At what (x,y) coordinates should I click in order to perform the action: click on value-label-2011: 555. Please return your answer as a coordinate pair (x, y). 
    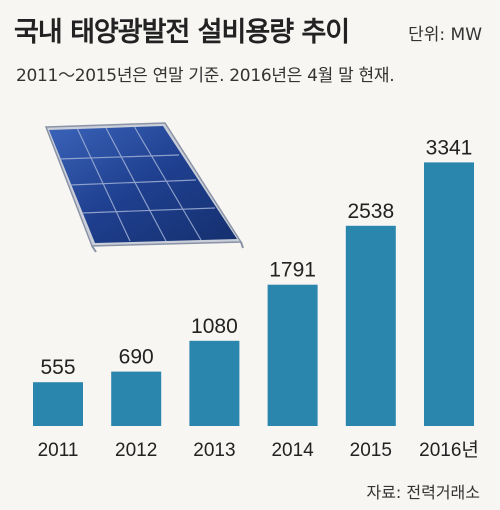
    Looking at the image, I should click on (57, 367).